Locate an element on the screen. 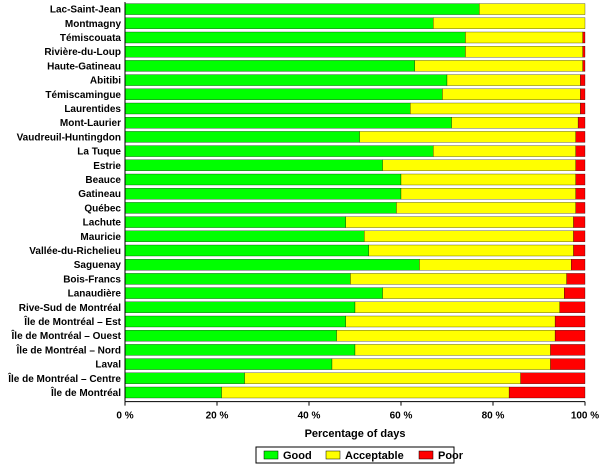 This screenshot has height=466, width=600. category-label: Vaudreuil-Huntingdon is located at coordinates (69, 137).